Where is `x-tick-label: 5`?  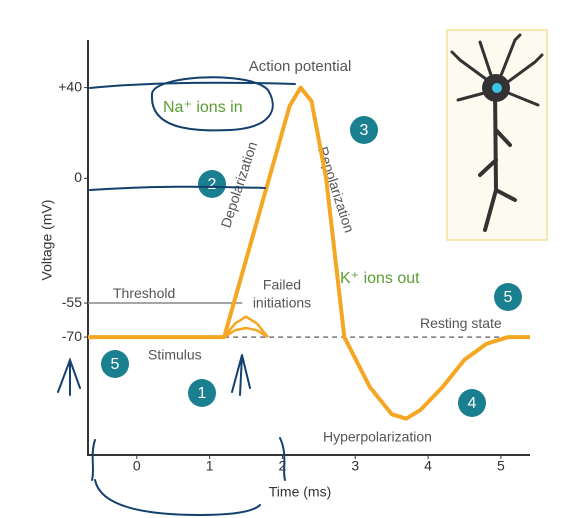
x-tick-label: 5 is located at coordinates (501, 466).